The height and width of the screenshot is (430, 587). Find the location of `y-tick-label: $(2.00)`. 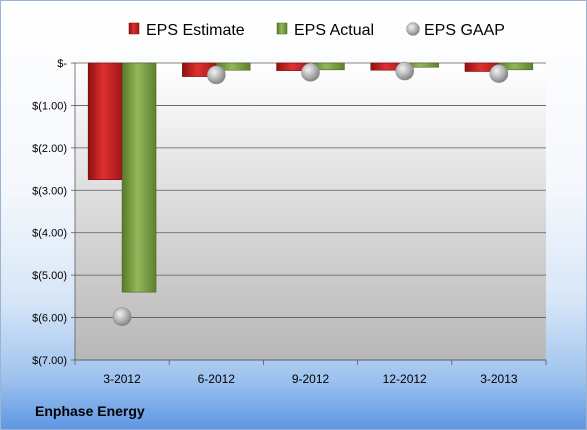

y-tick-label: $(2.00) is located at coordinates (49, 149).